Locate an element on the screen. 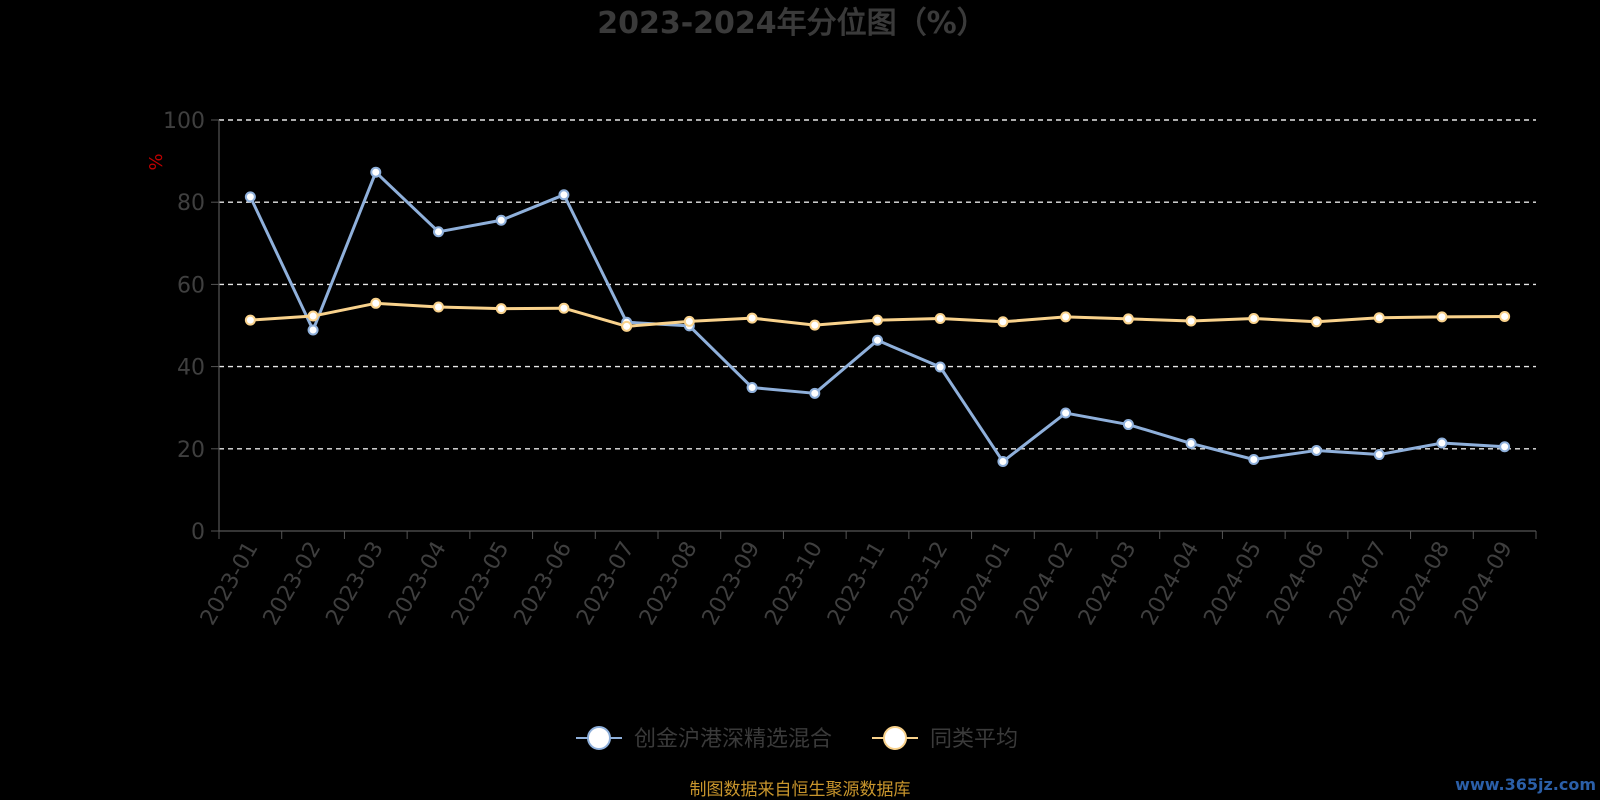 This screenshot has width=1600, height=800. y-tick-label: 60 is located at coordinates (191, 285).